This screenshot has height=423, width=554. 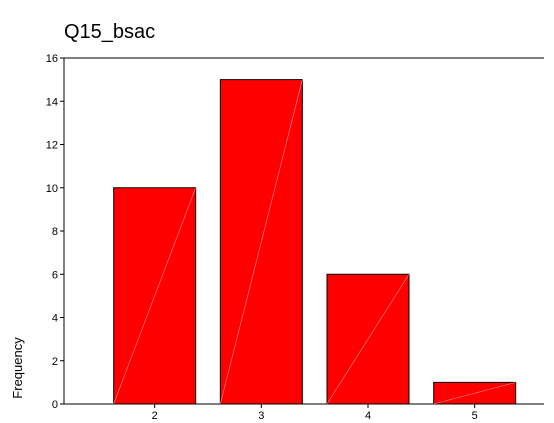 What do you see at coordinates (17, 368) in the screenshot?
I see `y-axis-label: Frequency` at bounding box center [17, 368].